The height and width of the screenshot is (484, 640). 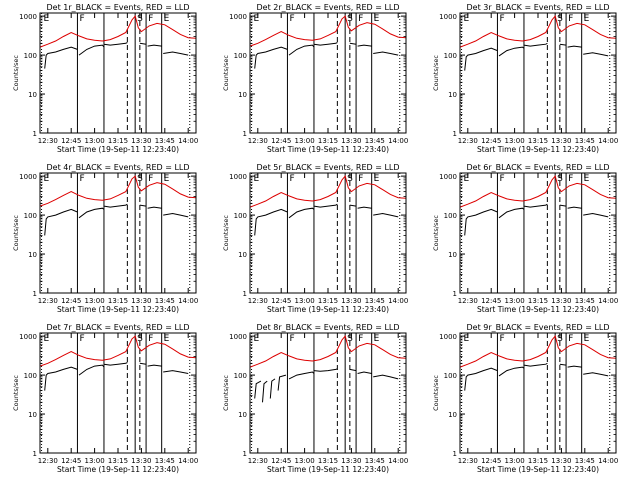 What do you see at coordinates (537, 7) in the screenshot?
I see `chart-title: Det 3r_BLACK = Events, RED = LLD` at bounding box center [537, 7].